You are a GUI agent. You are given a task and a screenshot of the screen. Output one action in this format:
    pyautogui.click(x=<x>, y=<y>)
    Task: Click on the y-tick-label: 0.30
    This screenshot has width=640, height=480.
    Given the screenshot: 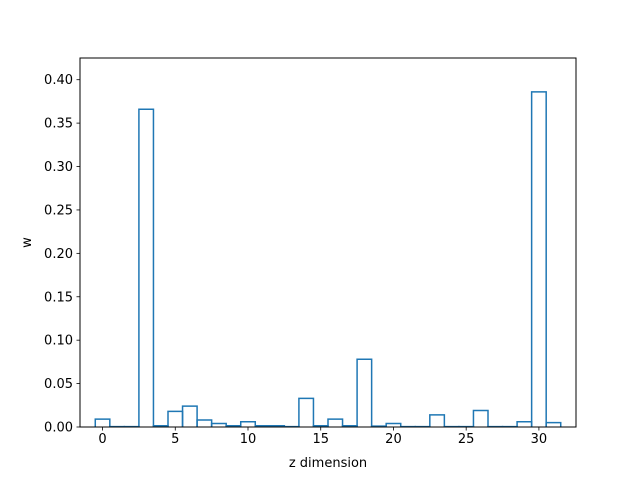 What is the action you would take?
    pyautogui.click(x=58, y=167)
    